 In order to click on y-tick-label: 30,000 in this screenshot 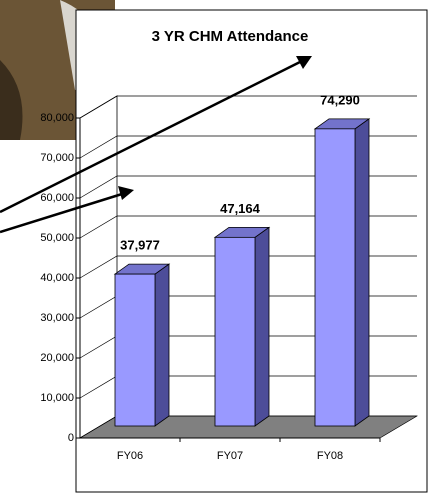, I will do `click(57, 318)`.